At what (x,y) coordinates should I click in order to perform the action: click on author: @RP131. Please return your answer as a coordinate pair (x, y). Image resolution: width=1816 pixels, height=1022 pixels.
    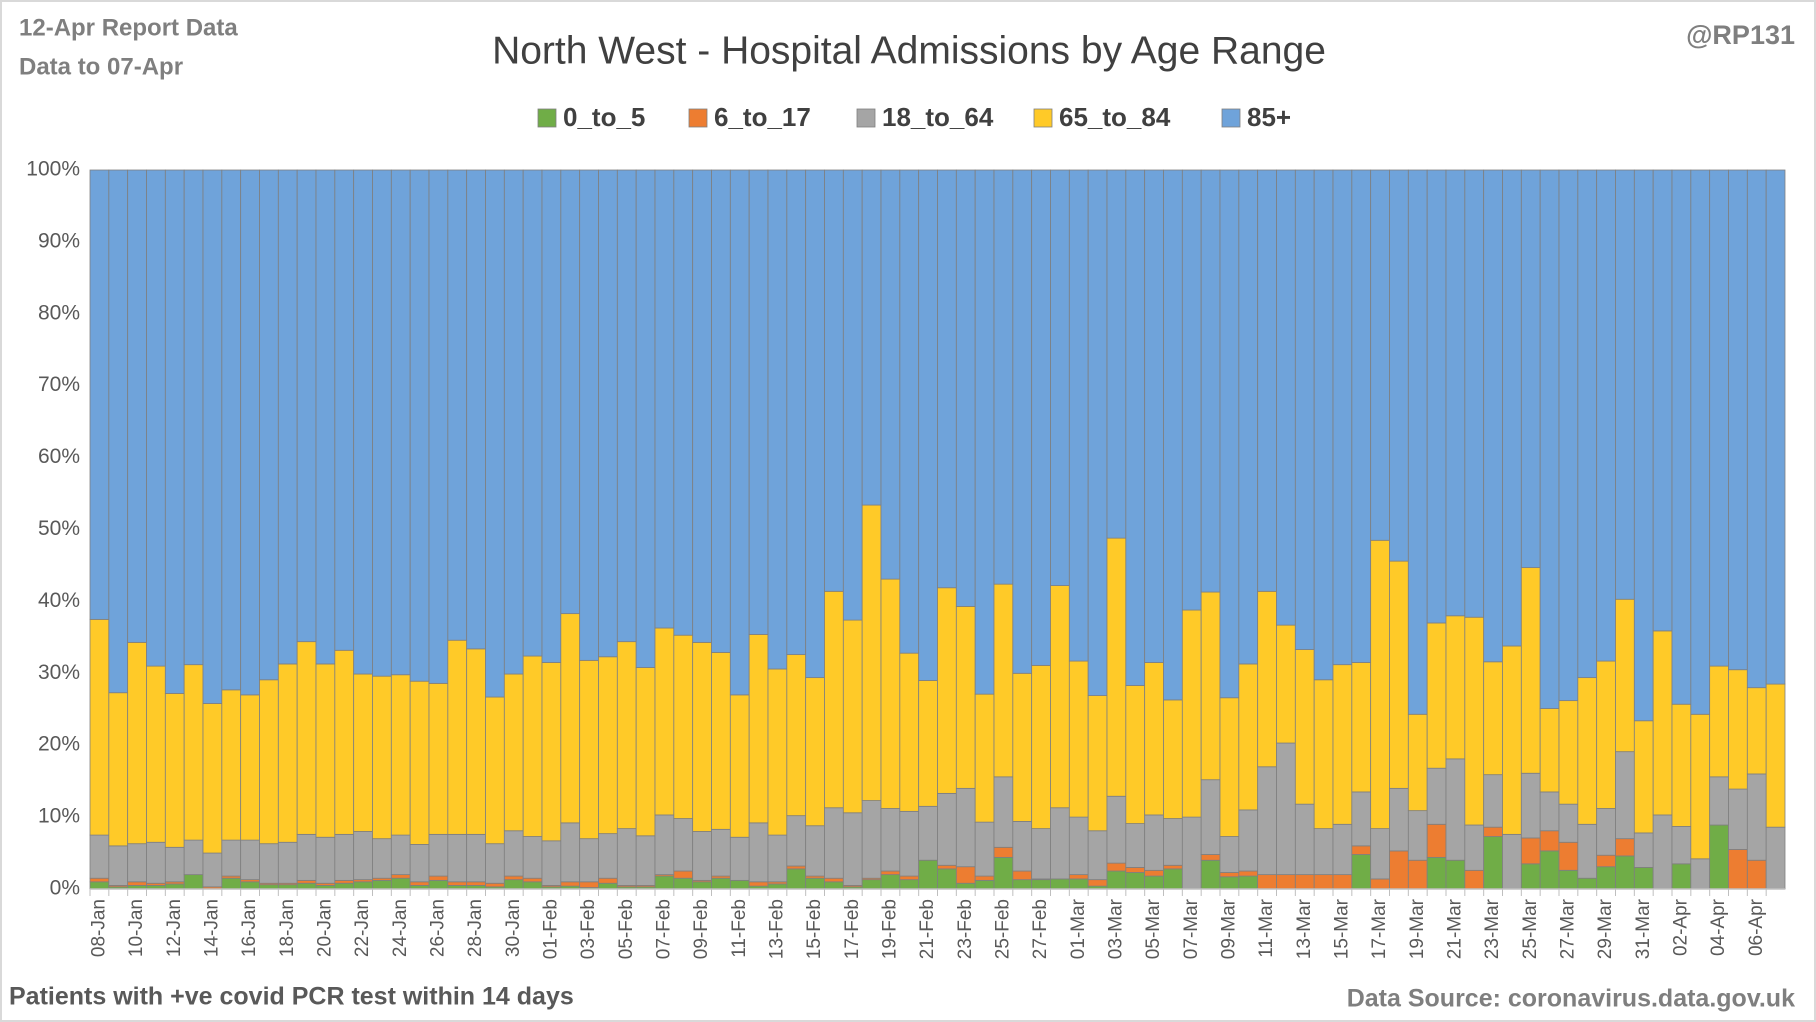
    Looking at the image, I should click on (1740, 35).